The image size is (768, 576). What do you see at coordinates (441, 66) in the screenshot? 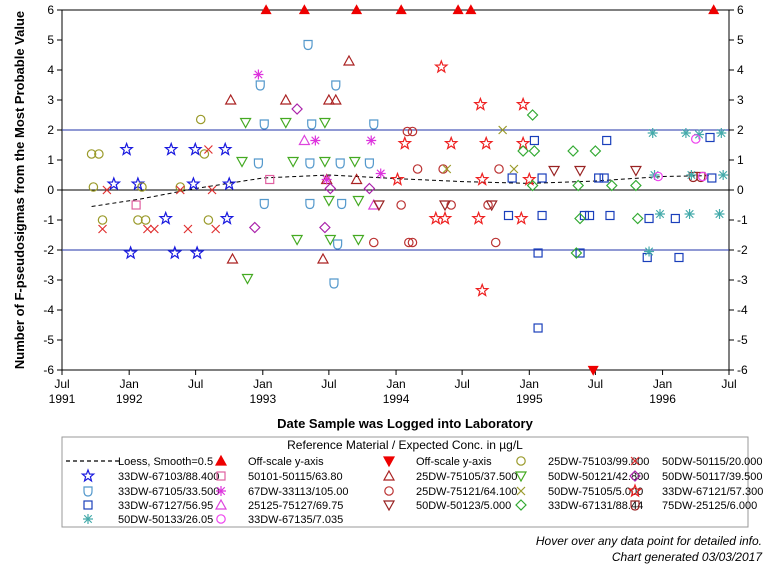
I see `data-point: 33DW-67121/57.300 : 1994-05-05 : 4.1` at bounding box center [441, 66].